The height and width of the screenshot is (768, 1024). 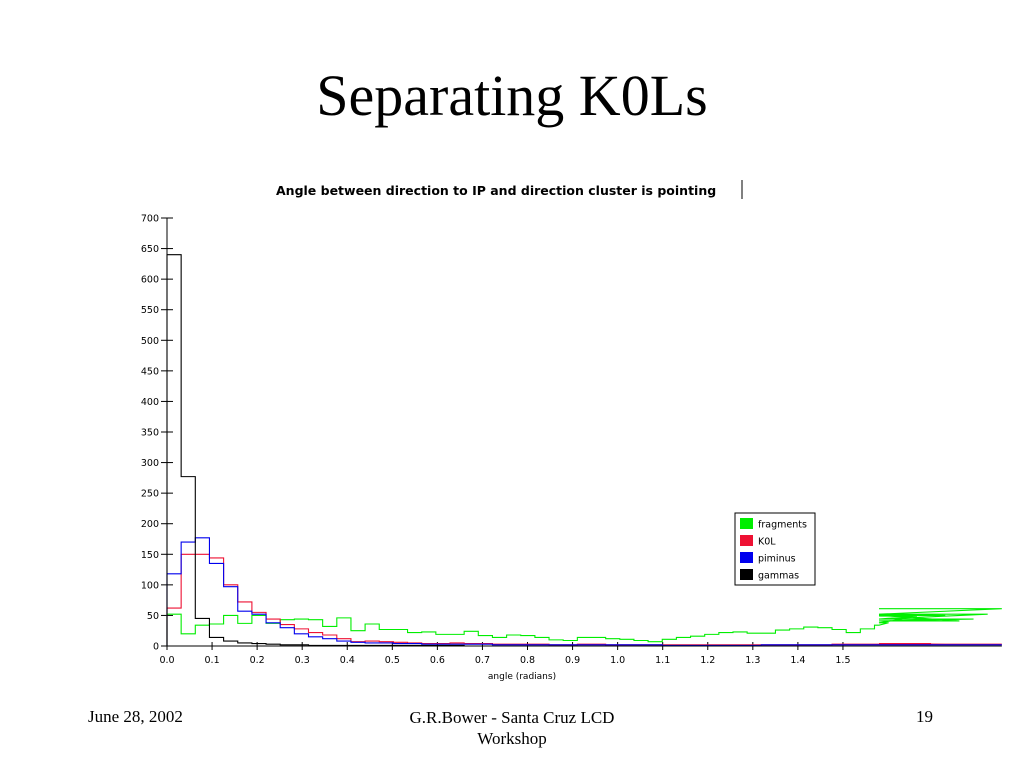 I want to click on footer-author-line1: G.R.Bower - Santa Cruz LCD, so click(x=512, y=717).